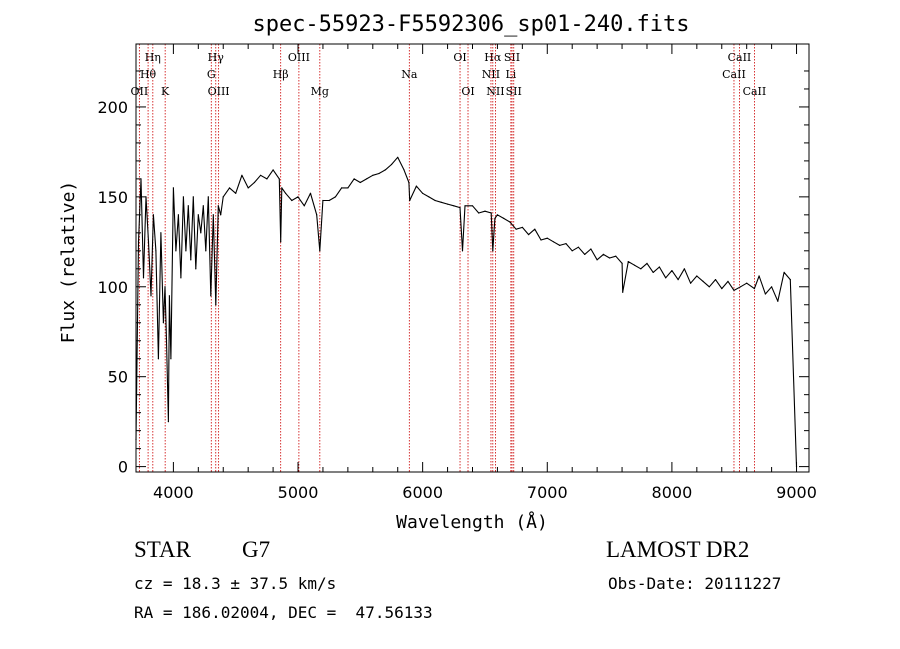 The height and width of the screenshot is (649, 900). What do you see at coordinates (211, 74) in the screenshot?
I see `spectral-line-label: G` at bounding box center [211, 74].